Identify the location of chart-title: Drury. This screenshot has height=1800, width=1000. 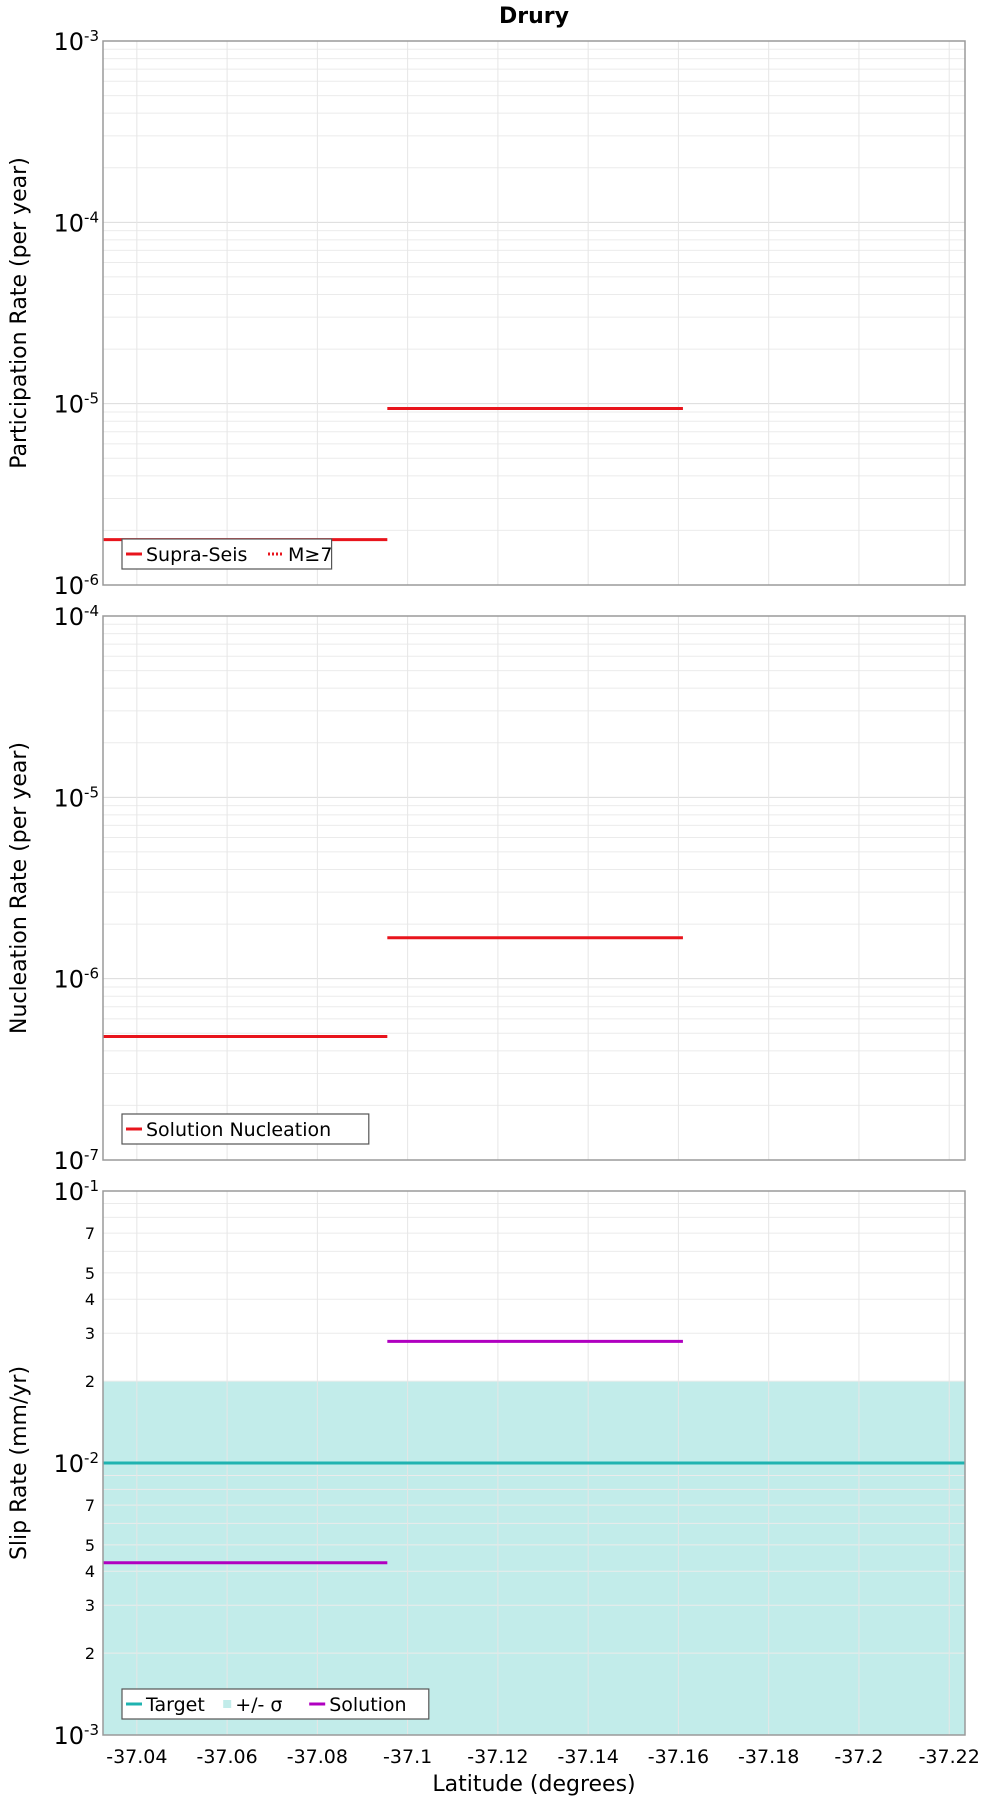
(534, 16).